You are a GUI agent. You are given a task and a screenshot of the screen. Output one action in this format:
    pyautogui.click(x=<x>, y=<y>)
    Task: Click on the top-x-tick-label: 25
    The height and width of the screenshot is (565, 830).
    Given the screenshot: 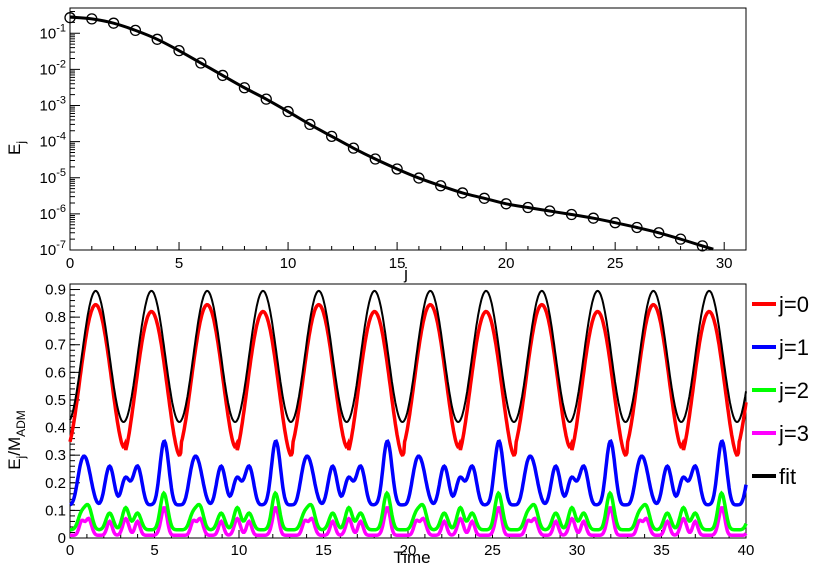 What is the action you would take?
    pyautogui.click(x=615, y=263)
    